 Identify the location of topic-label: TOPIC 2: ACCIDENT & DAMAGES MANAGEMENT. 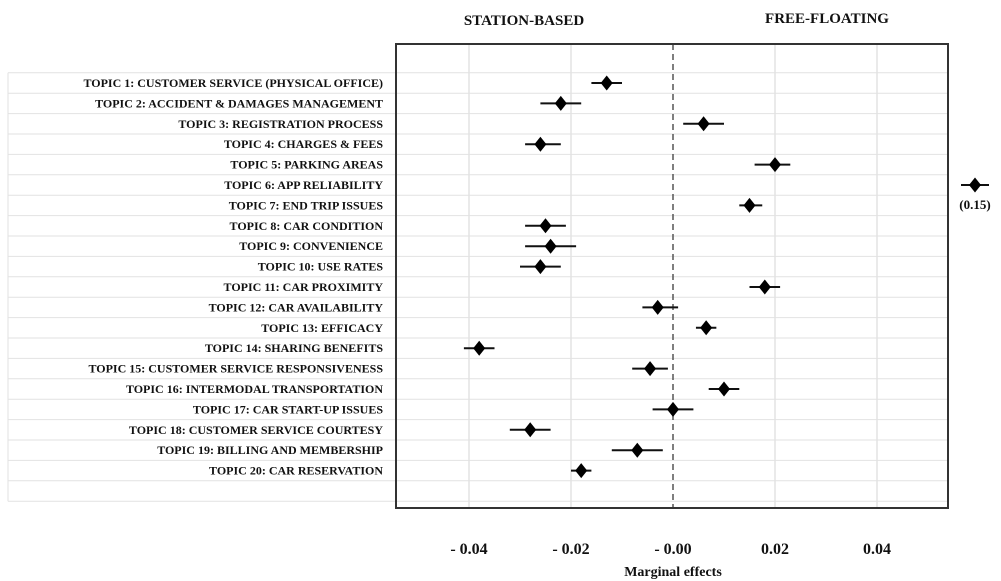
(239, 103).